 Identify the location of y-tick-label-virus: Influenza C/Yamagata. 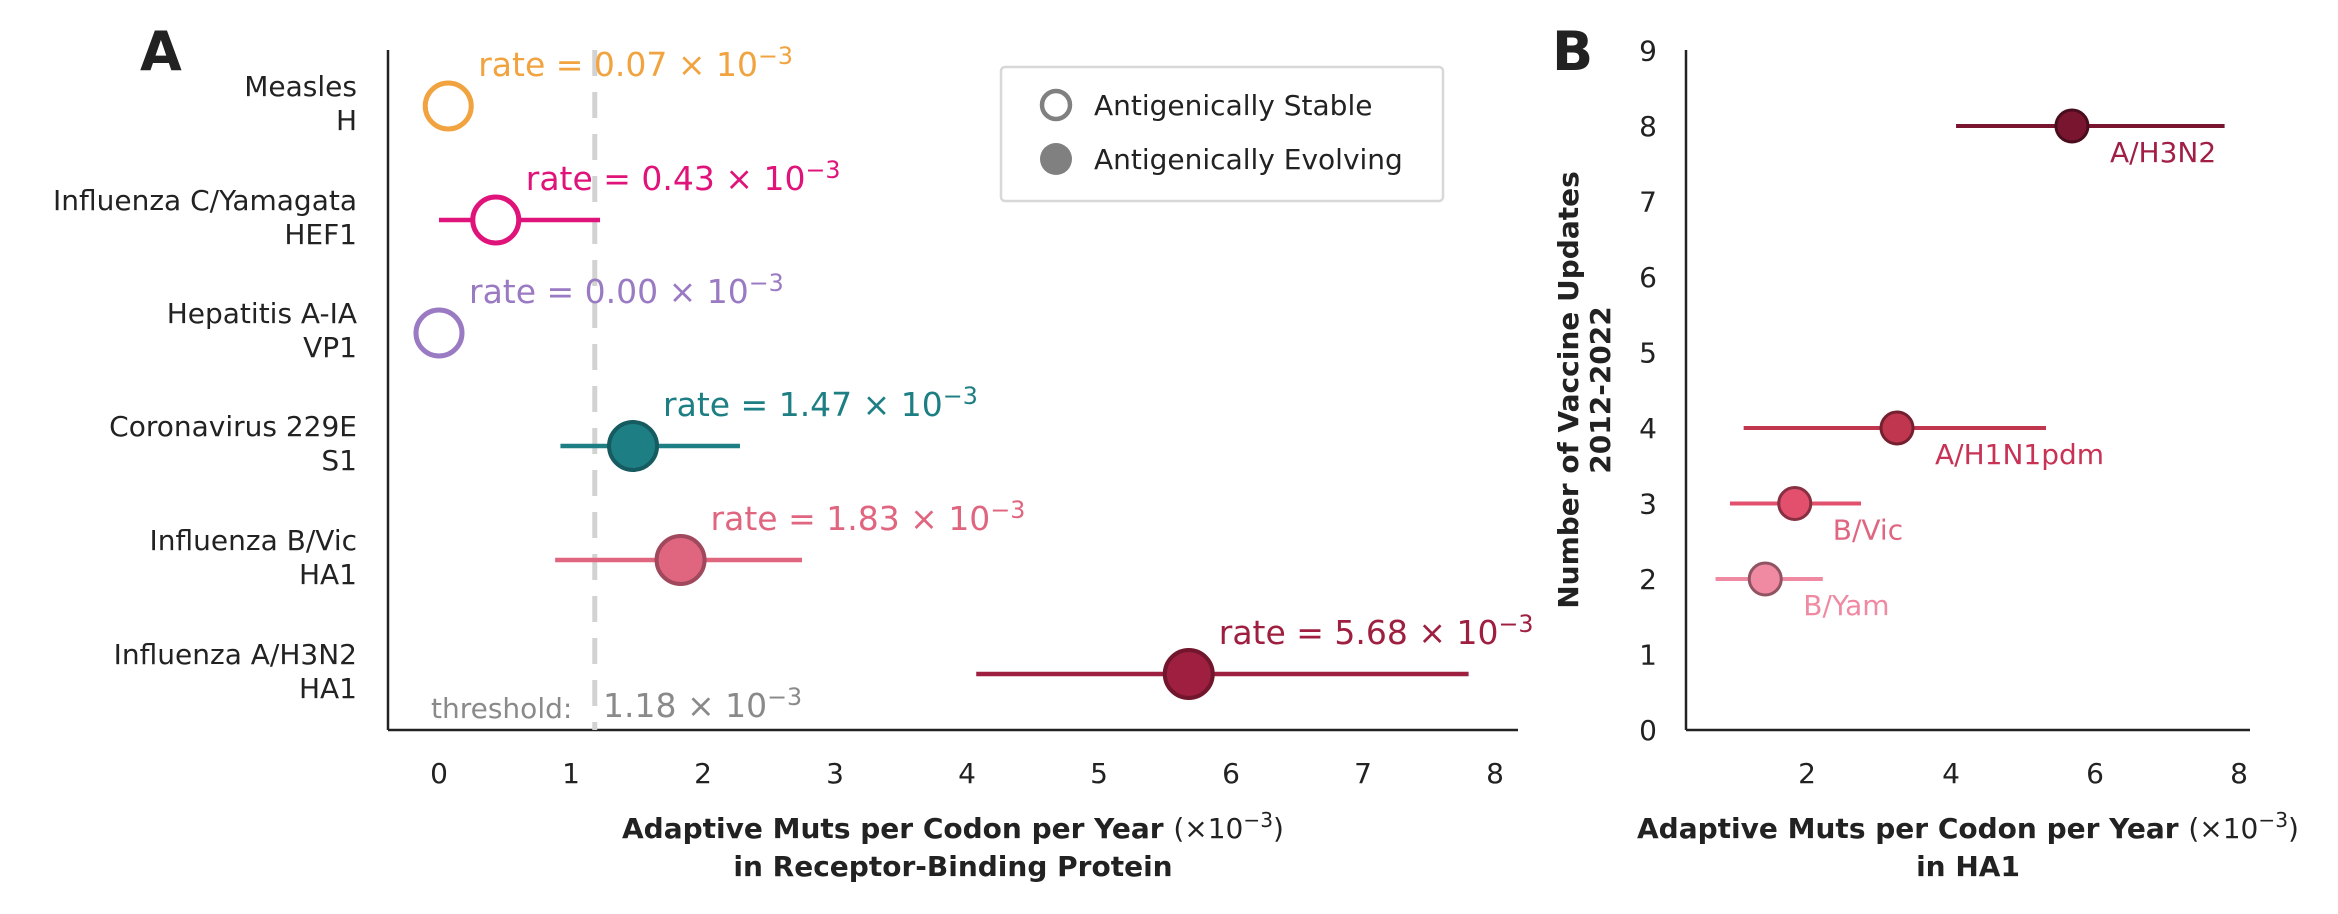
(205, 200).